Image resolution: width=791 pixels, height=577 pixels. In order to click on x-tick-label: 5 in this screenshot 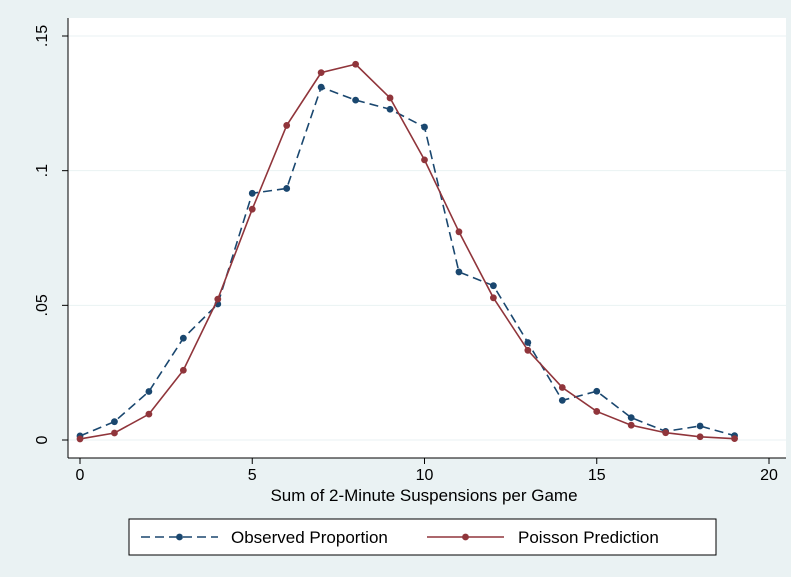, I will do `click(252, 475)`.